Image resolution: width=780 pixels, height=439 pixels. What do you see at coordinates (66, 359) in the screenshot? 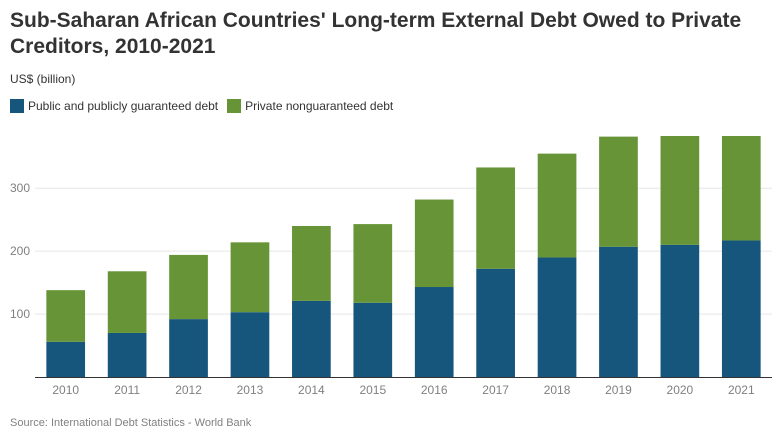
I see `bar-segment-ppg-2010` at bounding box center [66, 359].